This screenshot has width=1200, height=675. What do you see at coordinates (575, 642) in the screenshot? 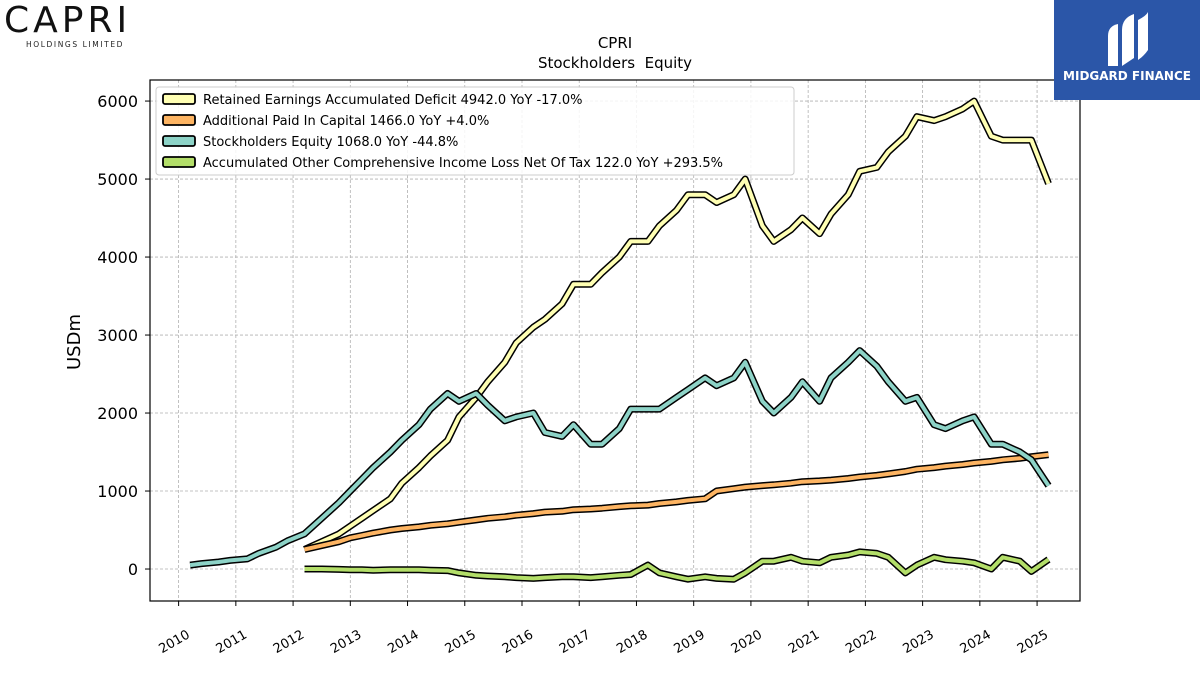
I see `x-tick-label: 2017` at bounding box center [575, 642].